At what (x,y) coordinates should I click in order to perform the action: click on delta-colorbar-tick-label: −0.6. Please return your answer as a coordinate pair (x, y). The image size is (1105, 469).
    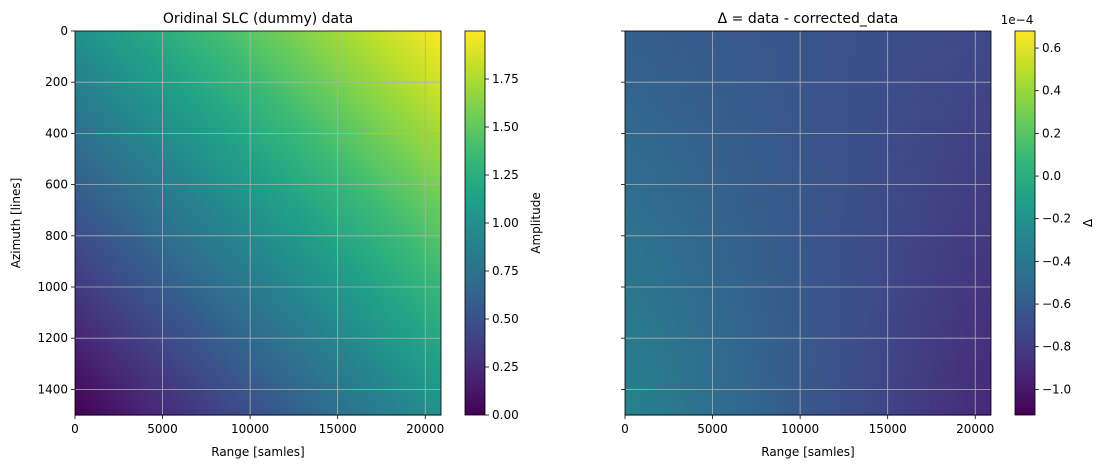
    Looking at the image, I should click on (1056, 304).